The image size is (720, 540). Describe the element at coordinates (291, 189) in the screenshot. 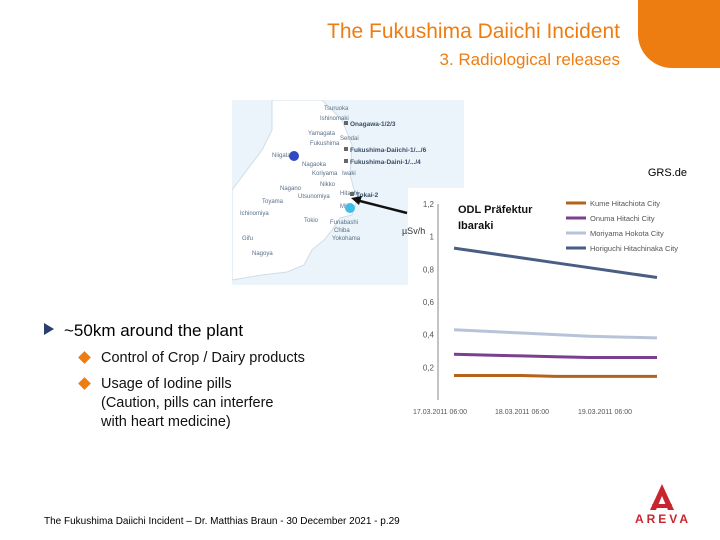

I see `map-city-label: Nagano` at that location.